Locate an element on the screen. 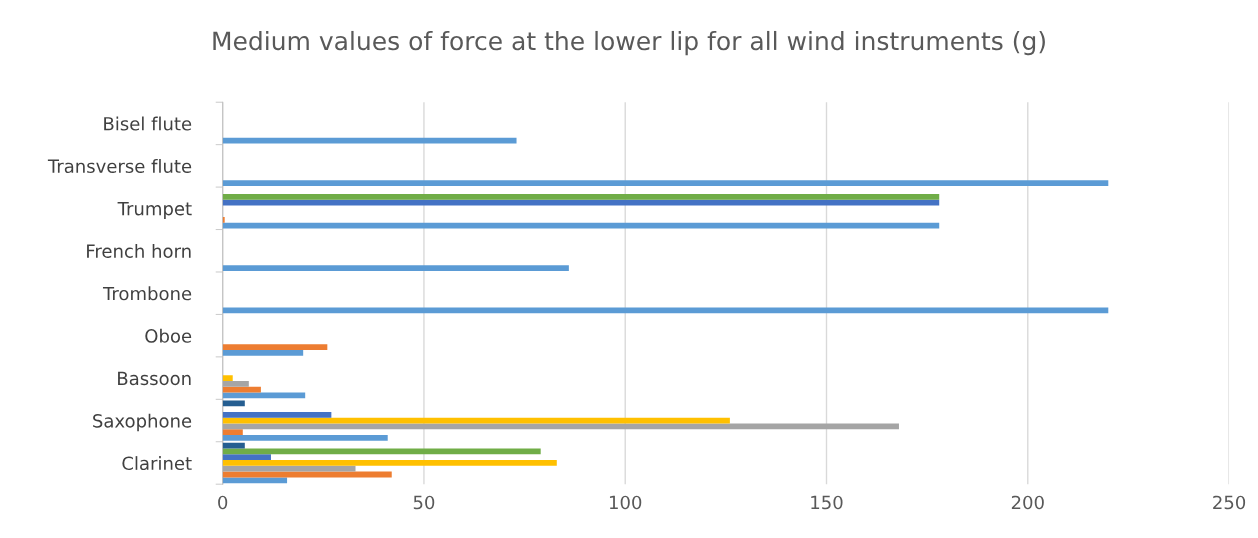 The width and height of the screenshot is (1258, 538). chart-title: Medium values of force at the lower lip for all wind instruments (g) is located at coordinates (629, 43).